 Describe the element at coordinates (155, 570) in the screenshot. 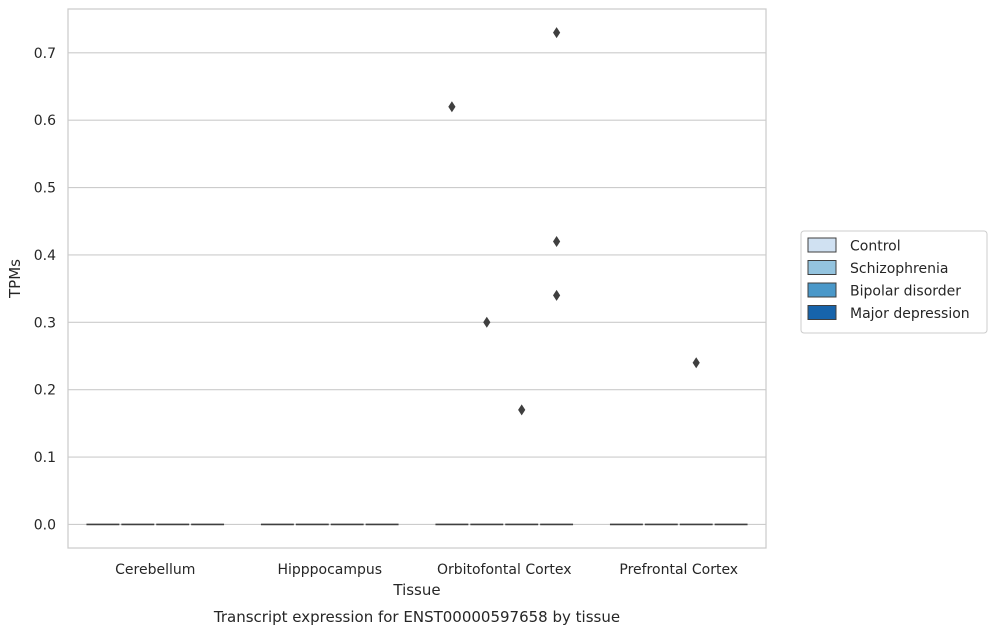

I see `x-tick-label: Cerebellum` at that location.